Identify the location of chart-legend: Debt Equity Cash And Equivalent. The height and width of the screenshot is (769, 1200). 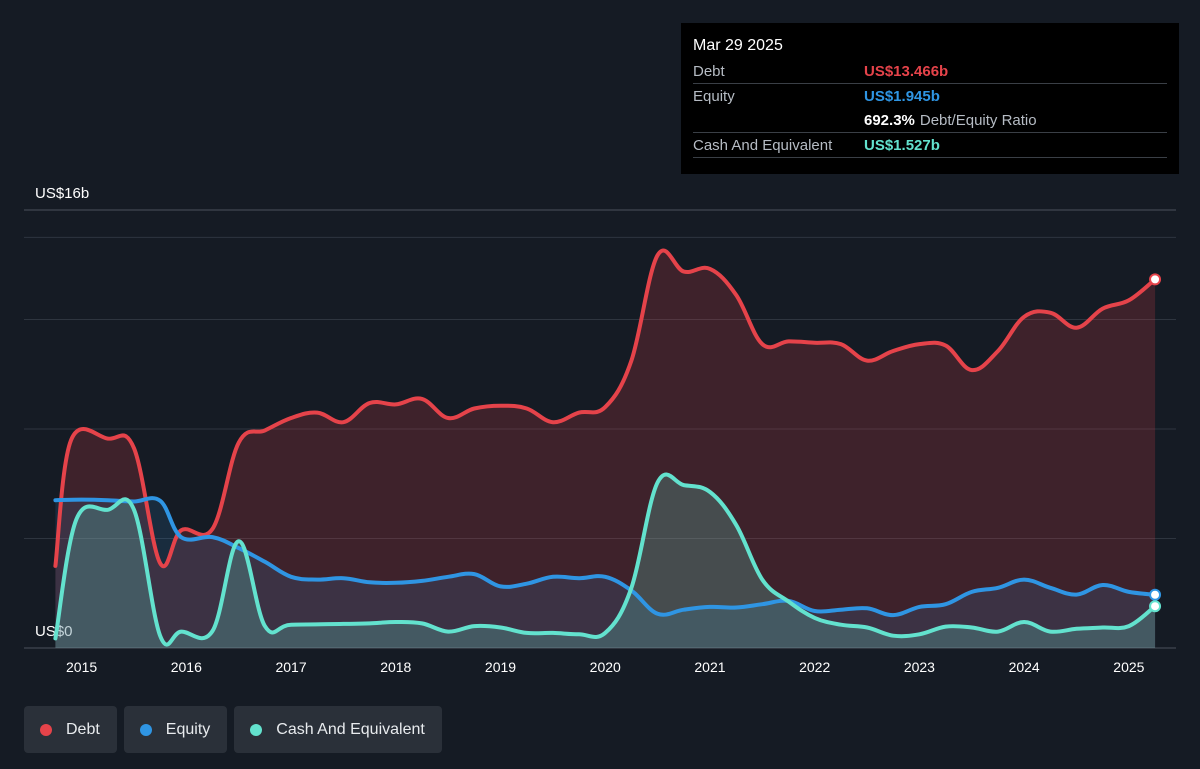
(233, 729).